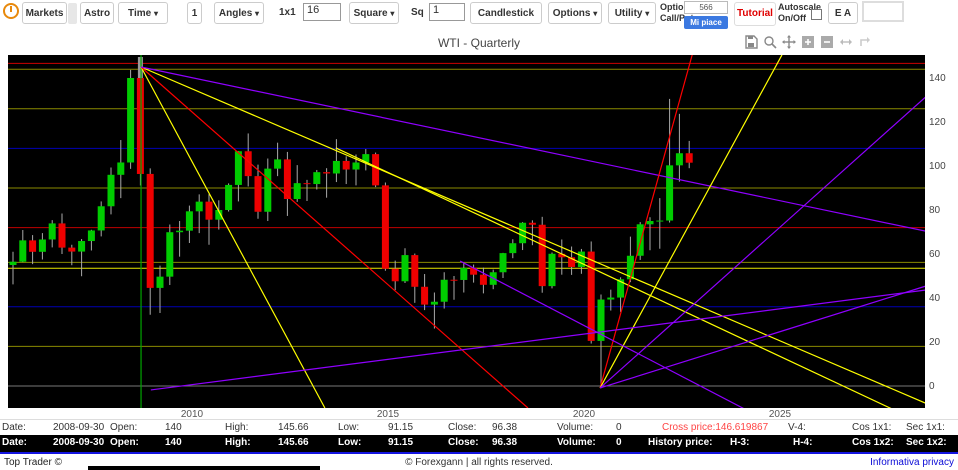 The height and width of the screenshot is (470, 958). Describe the element at coordinates (14, 427) in the screenshot. I see `date-label: Date:` at that location.